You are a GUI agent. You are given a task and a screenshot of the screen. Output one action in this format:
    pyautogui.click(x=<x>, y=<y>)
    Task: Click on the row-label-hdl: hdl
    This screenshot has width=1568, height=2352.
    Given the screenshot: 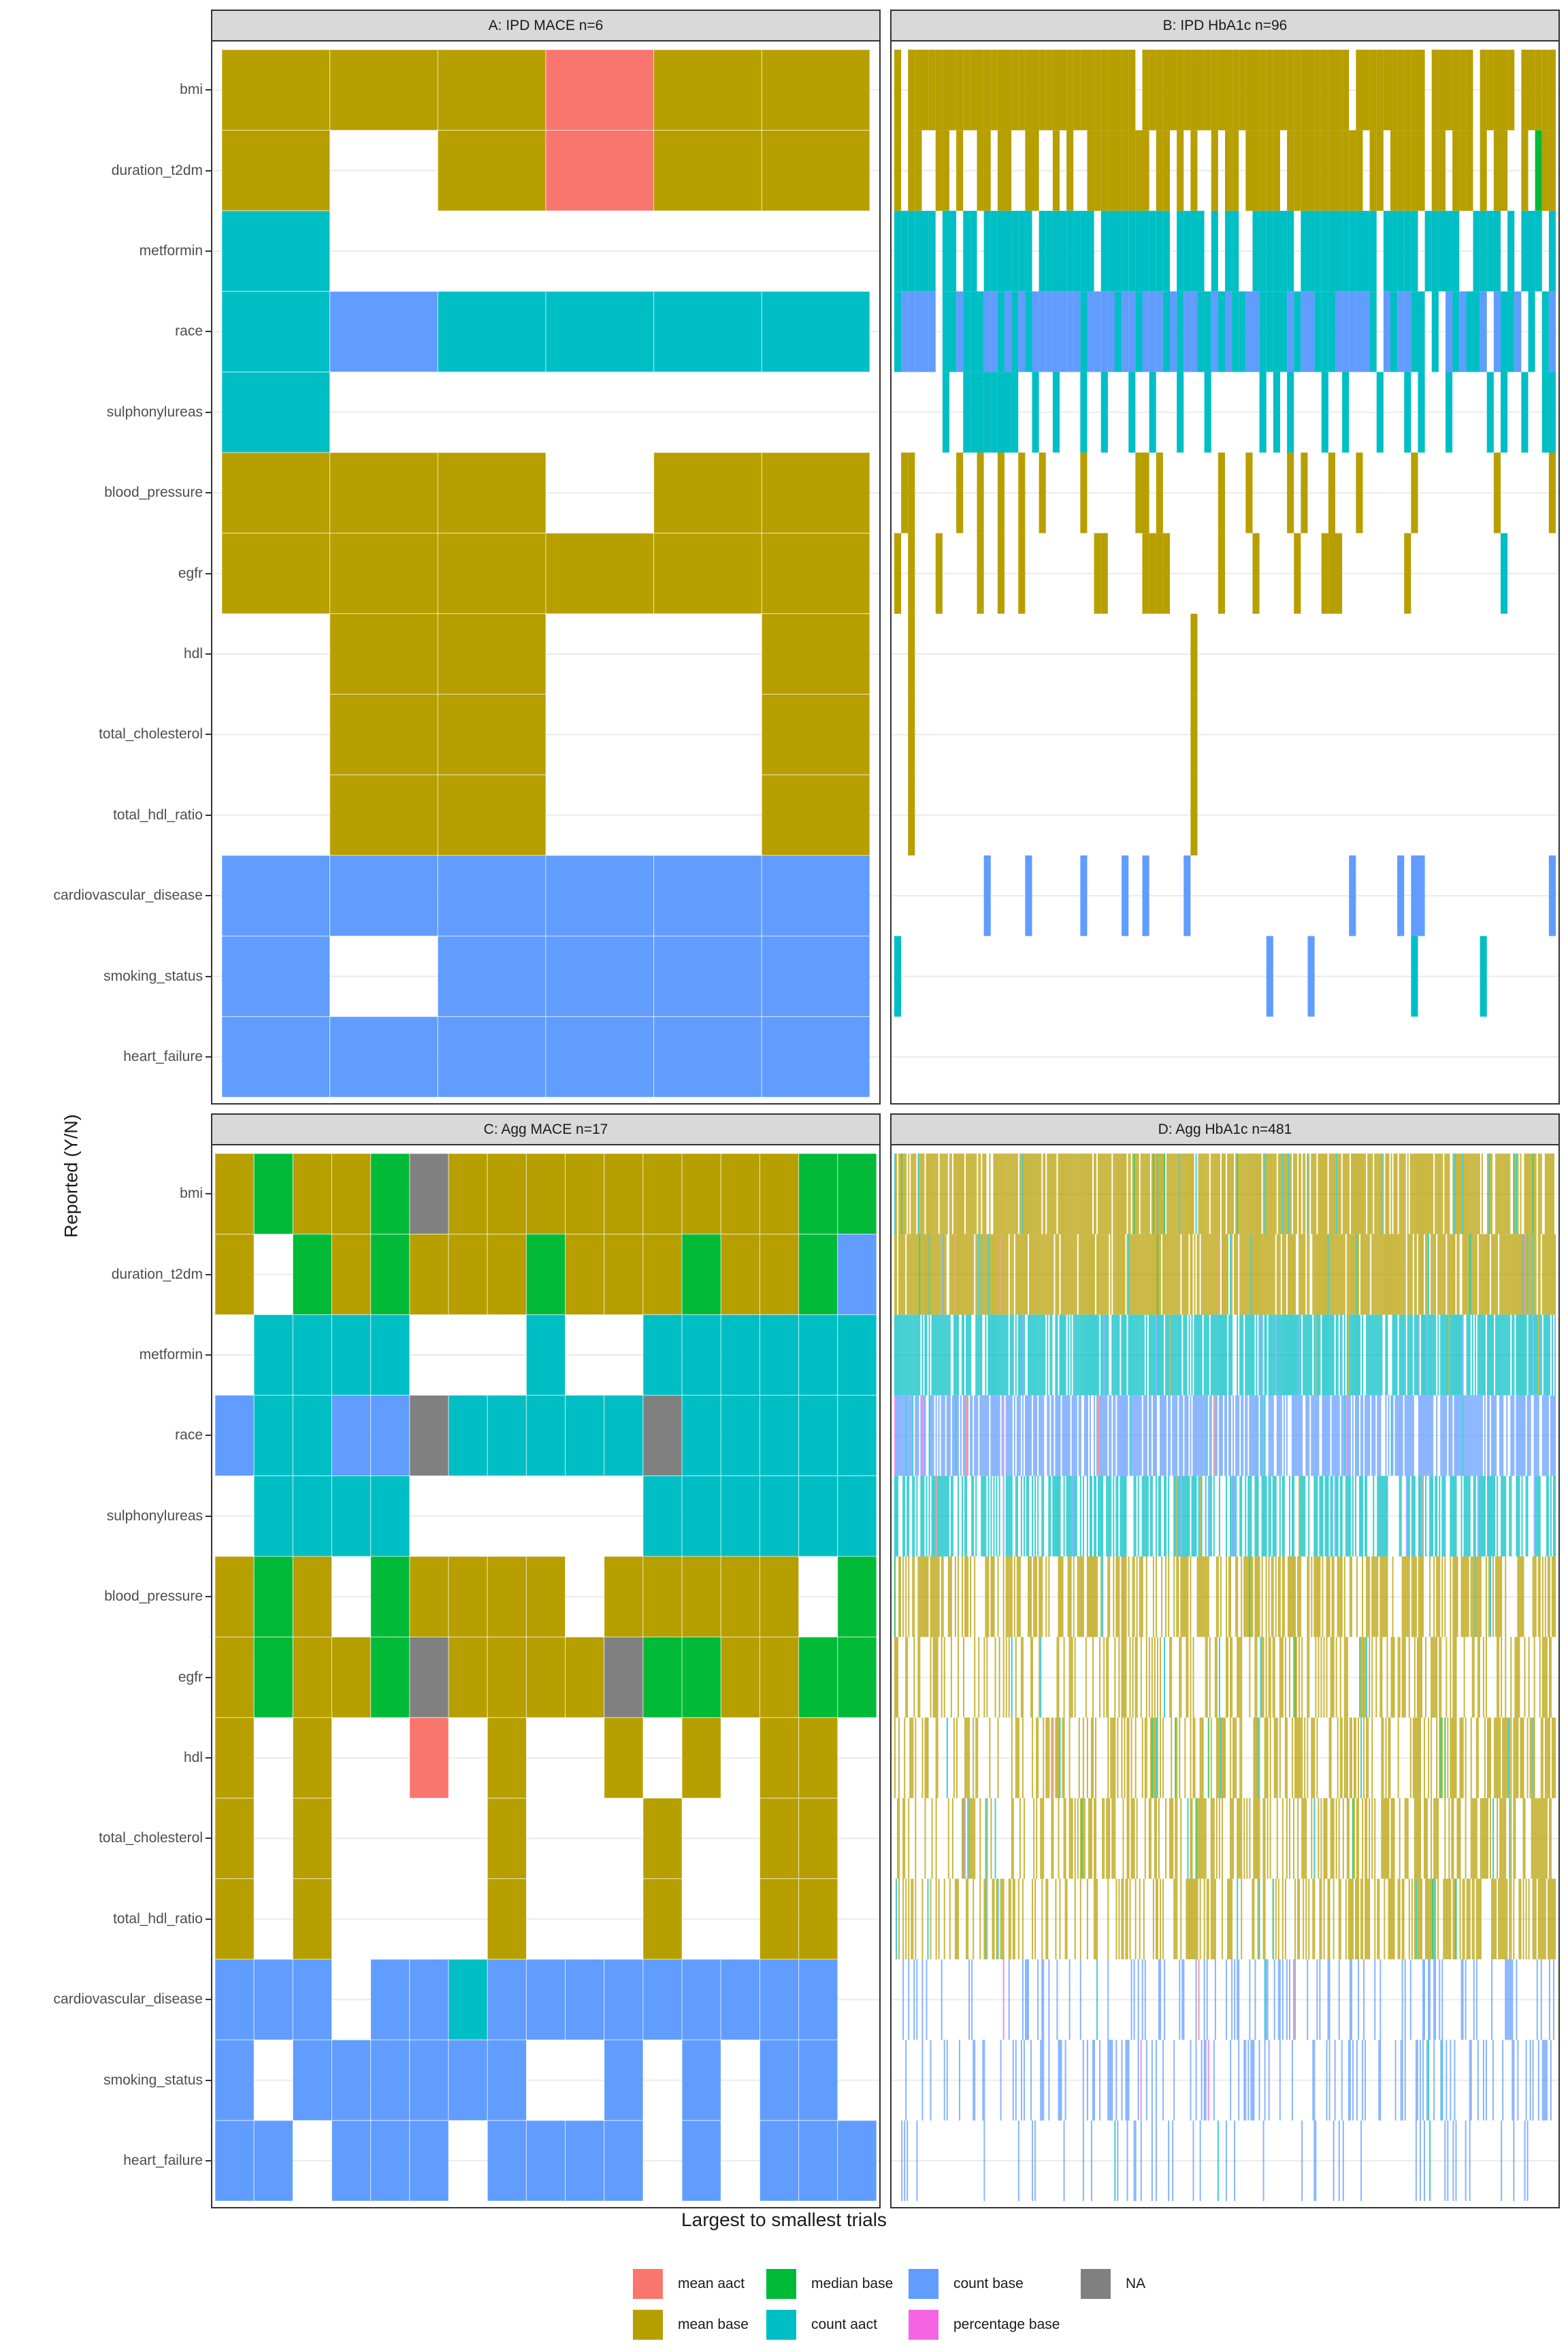 What is the action you would take?
    pyautogui.click(x=193, y=1758)
    